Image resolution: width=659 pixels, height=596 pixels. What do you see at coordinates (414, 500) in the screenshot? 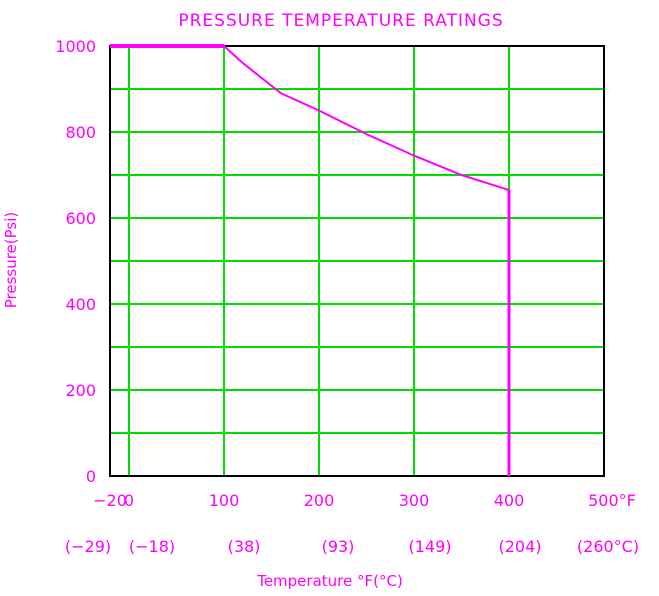
I see `x-tick-label: 300` at bounding box center [414, 500].